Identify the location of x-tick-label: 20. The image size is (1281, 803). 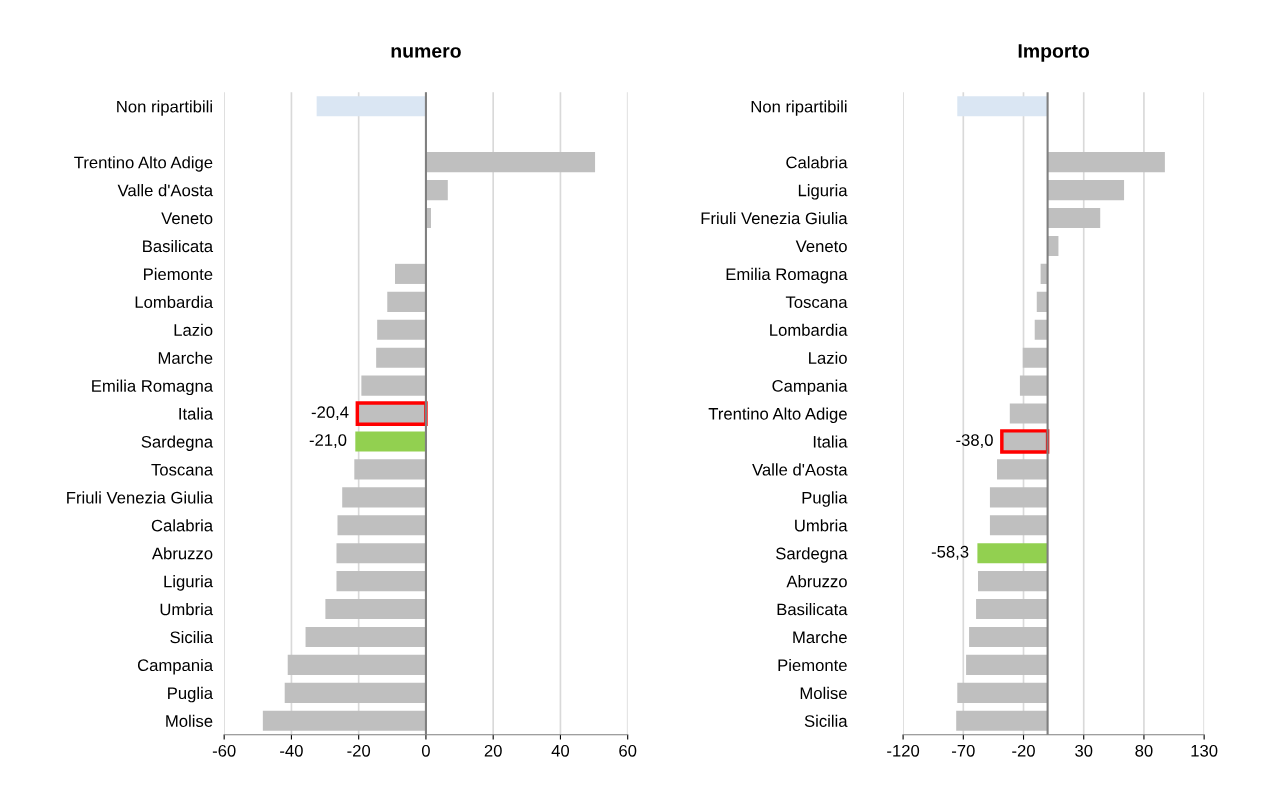
(493, 750).